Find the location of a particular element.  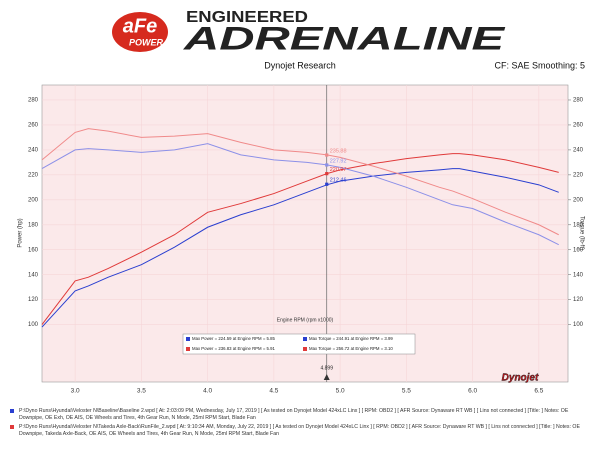

x-tick-label: 3.5 is located at coordinates (141, 391).